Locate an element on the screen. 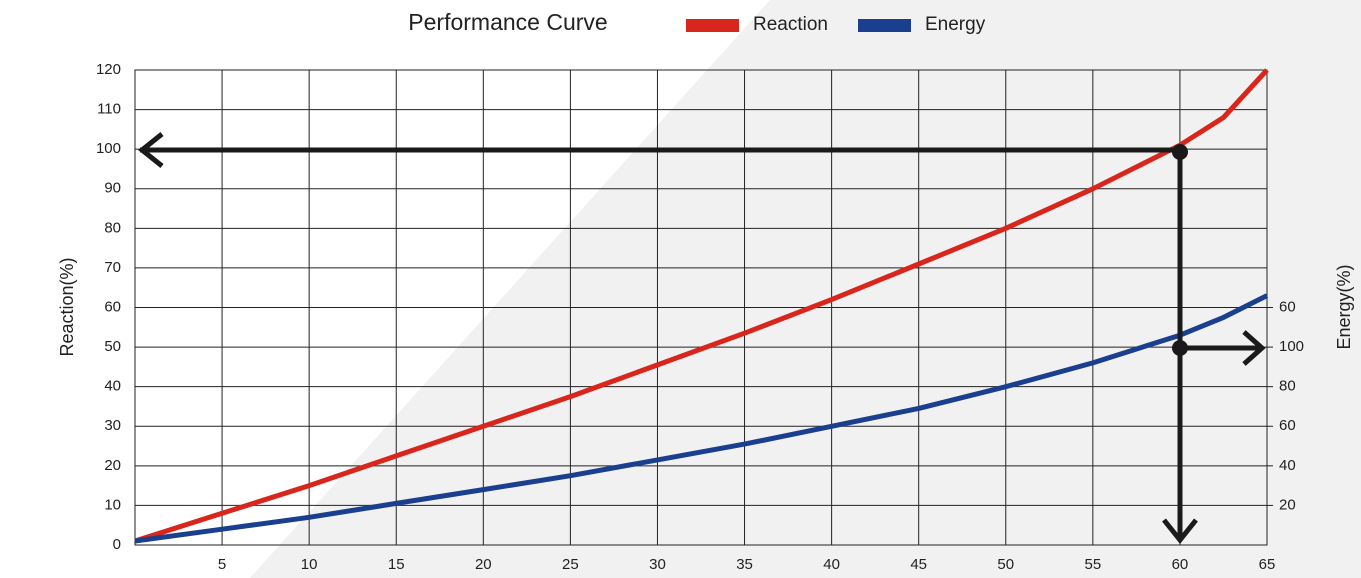 Image resolution: width=1361 pixels, height=578 pixels. x-tick-label: 35 is located at coordinates (744, 564).